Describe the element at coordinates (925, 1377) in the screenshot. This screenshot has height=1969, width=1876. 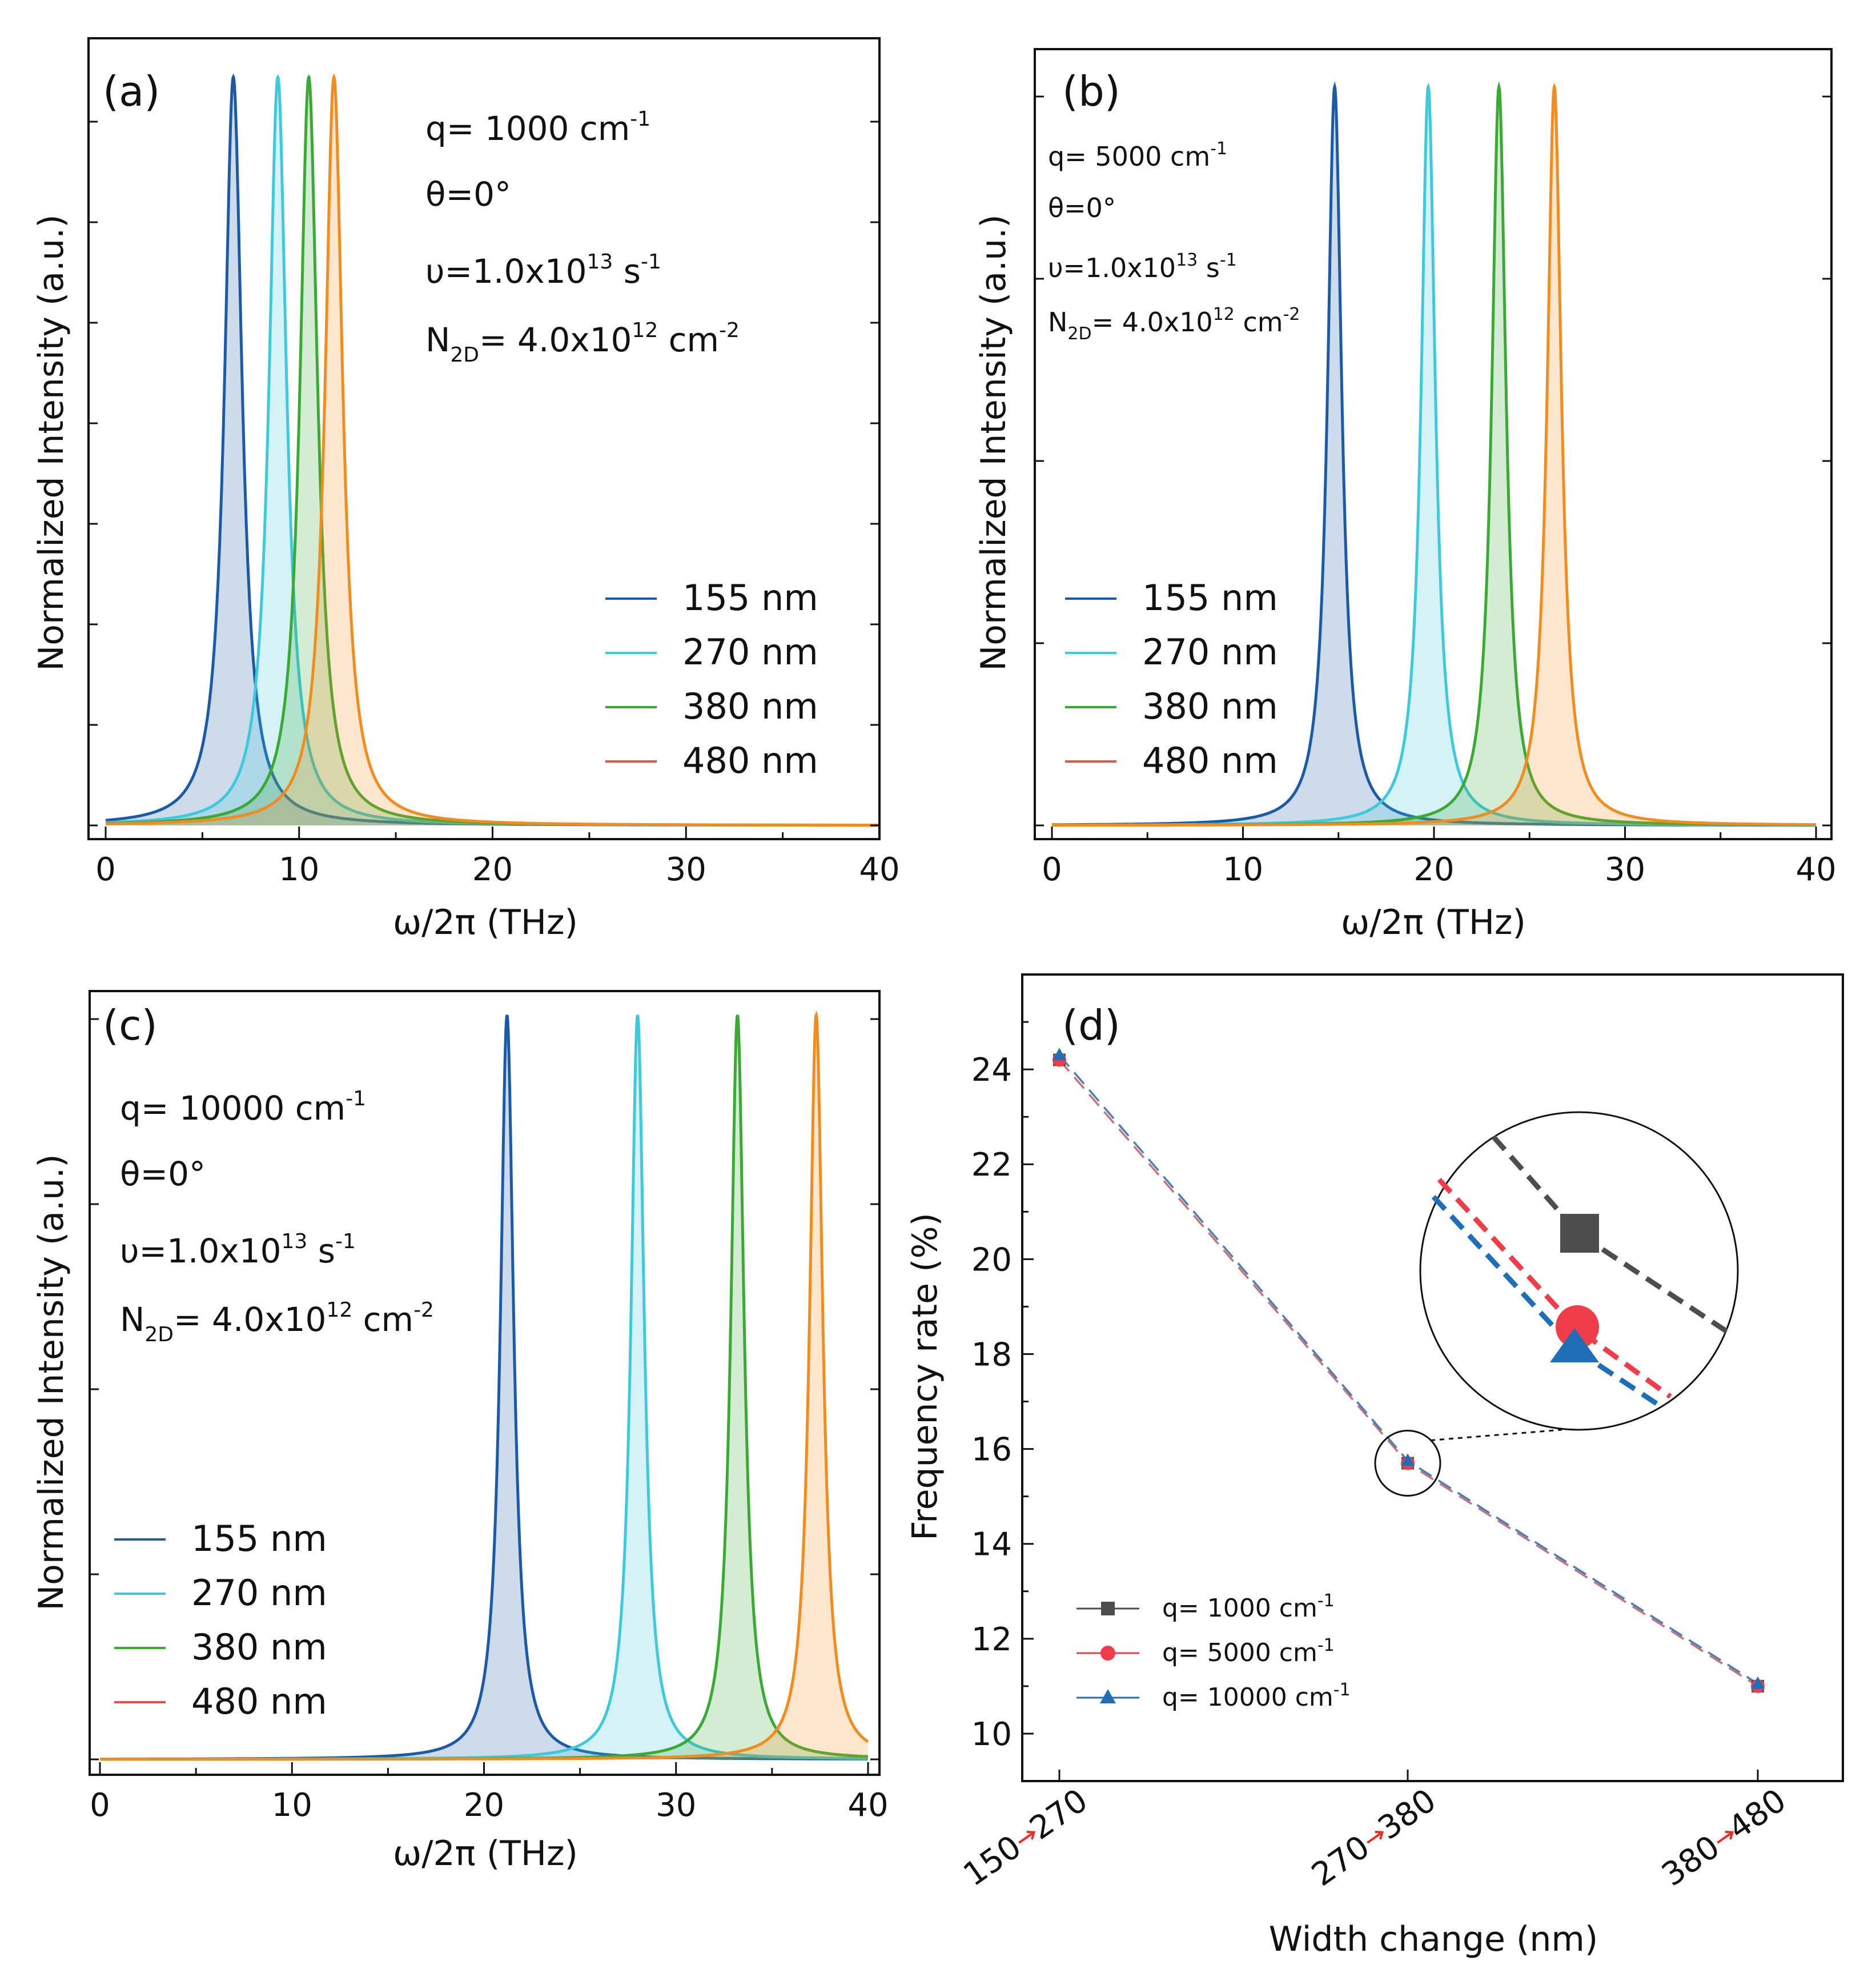
I see `panel-d-ylabel: Frequency rate (%)` at that location.